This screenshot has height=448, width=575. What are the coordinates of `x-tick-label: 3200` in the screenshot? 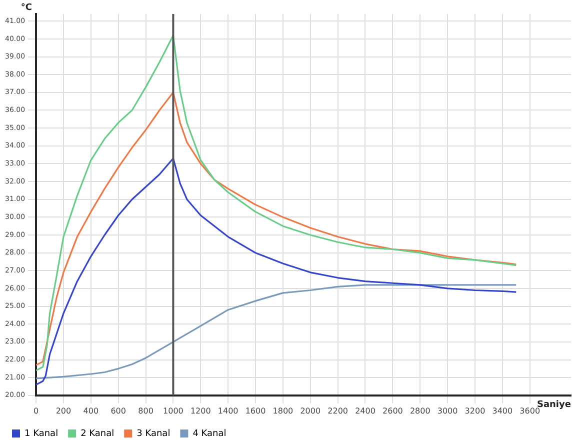 It's located at (475, 411).